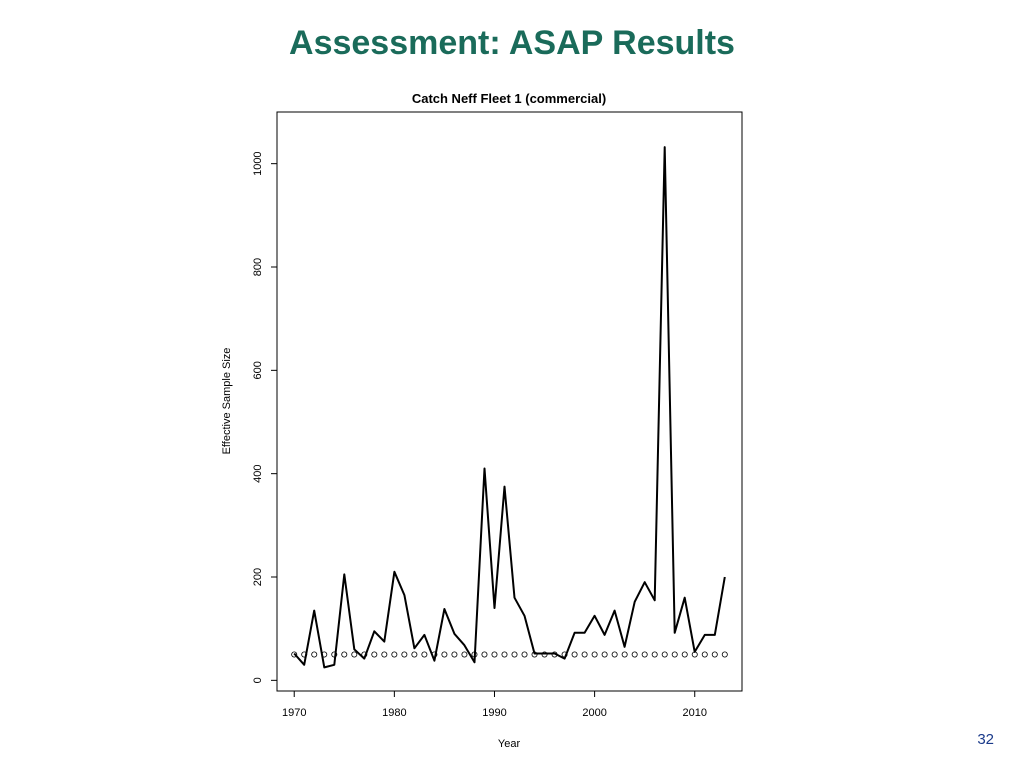 The image size is (1024, 768). I want to click on page-number: 32, so click(985, 739).